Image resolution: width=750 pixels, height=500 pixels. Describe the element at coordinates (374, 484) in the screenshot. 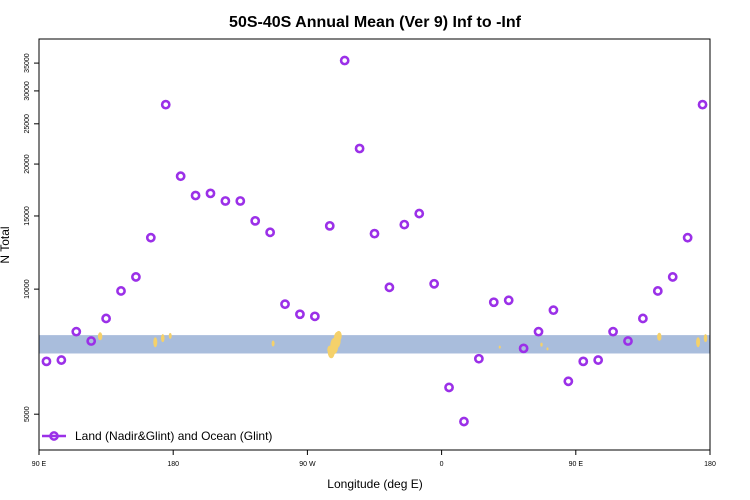

I see `x-axis-label: Longitude (deg E)` at that location.